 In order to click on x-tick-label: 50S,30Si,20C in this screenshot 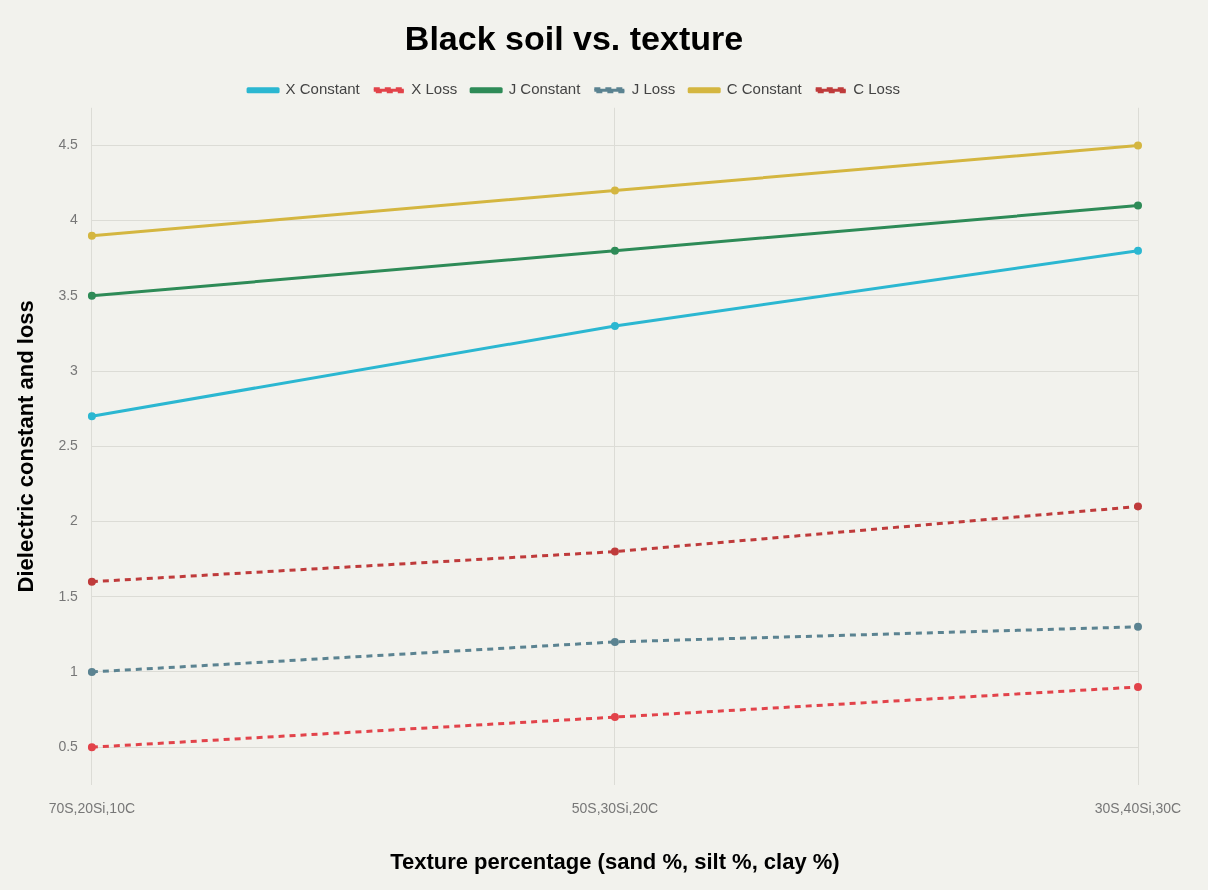, I will do `click(615, 808)`.